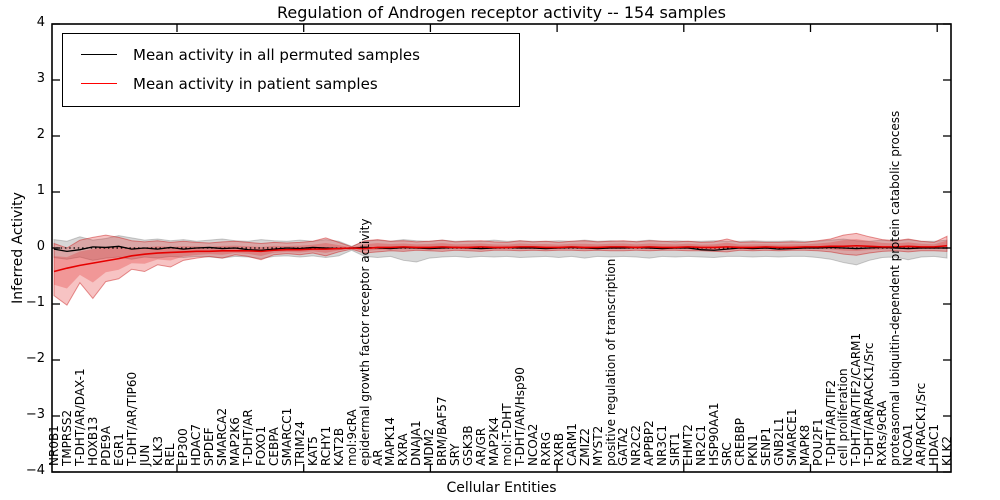  What do you see at coordinates (255, 83) in the screenshot?
I see `legend-label-patient: Mean activity in patient samples` at bounding box center [255, 83].